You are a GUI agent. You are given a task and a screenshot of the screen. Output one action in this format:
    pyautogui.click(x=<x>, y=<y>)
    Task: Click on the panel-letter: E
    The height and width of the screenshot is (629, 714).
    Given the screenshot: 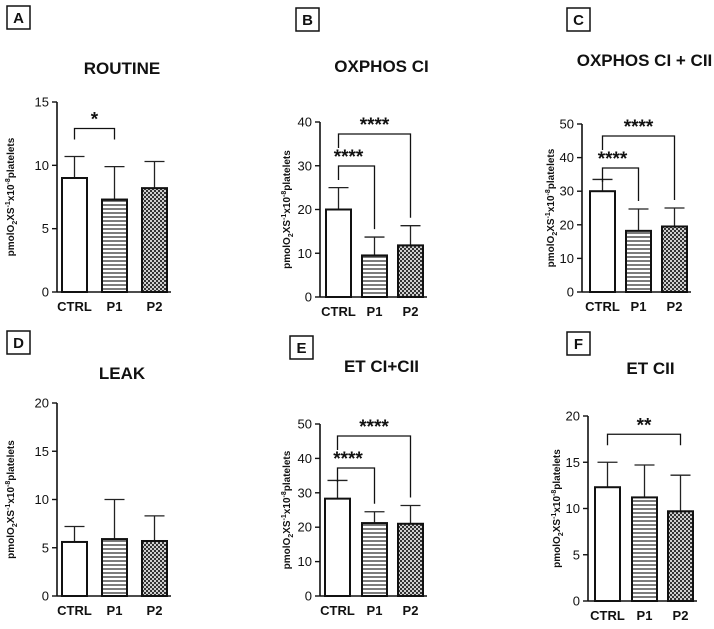 What is the action you would take?
    pyautogui.click(x=301, y=348)
    